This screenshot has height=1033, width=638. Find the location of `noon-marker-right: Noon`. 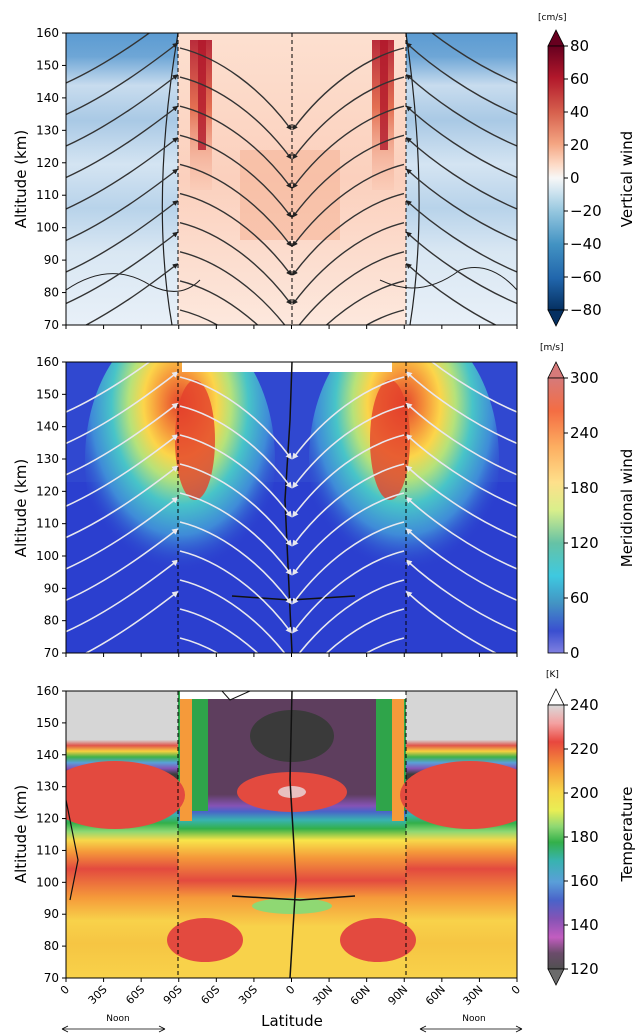

noon-marker-right: Noon is located at coordinates (471, 1023).